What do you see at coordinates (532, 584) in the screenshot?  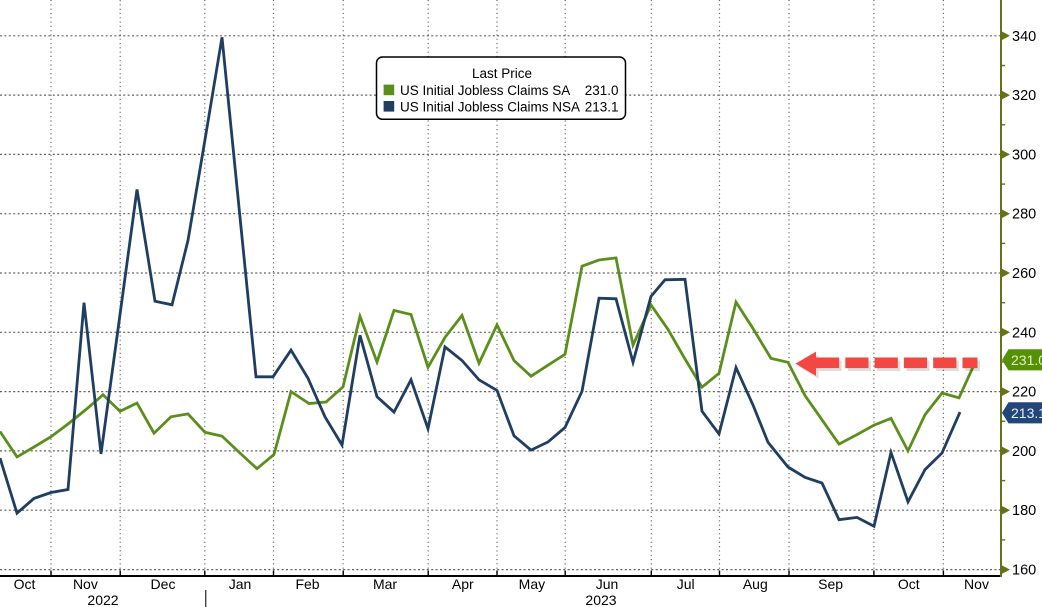 I see `svg-text: May` at bounding box center [532, 584].